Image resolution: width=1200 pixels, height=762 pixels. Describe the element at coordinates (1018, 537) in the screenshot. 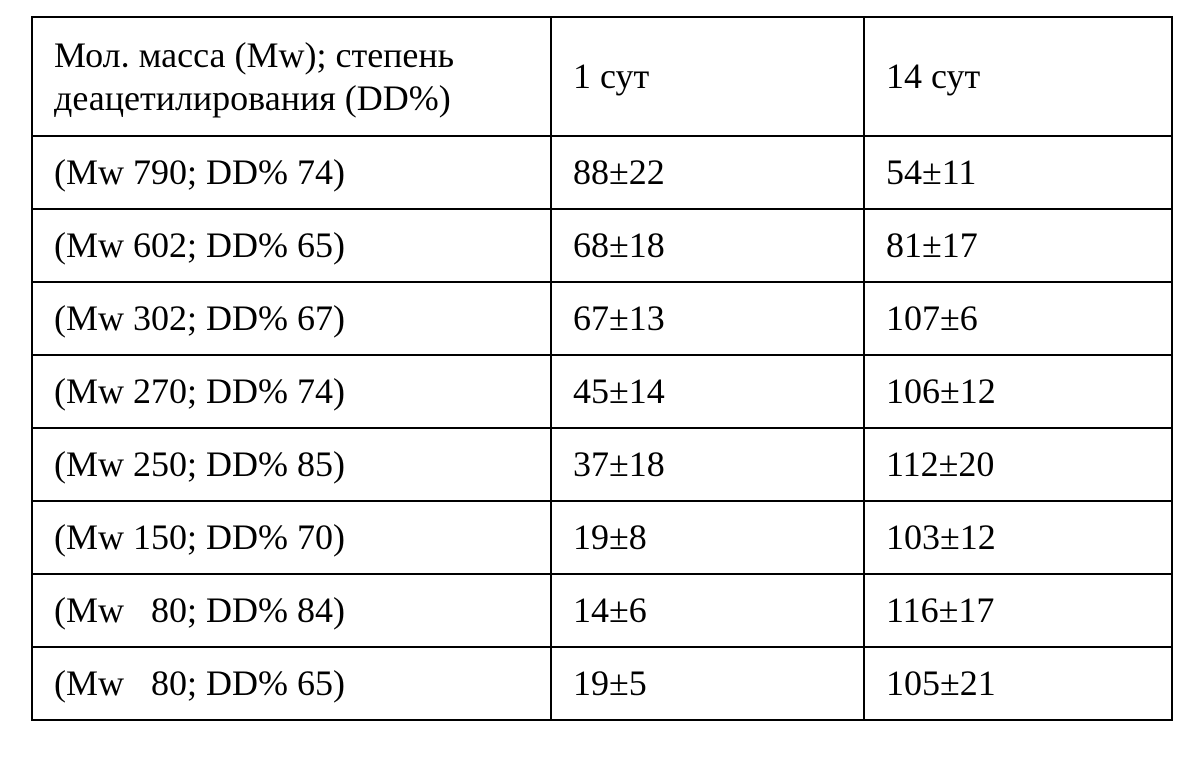

I see `value-cell-day14: 103±12` at that location.